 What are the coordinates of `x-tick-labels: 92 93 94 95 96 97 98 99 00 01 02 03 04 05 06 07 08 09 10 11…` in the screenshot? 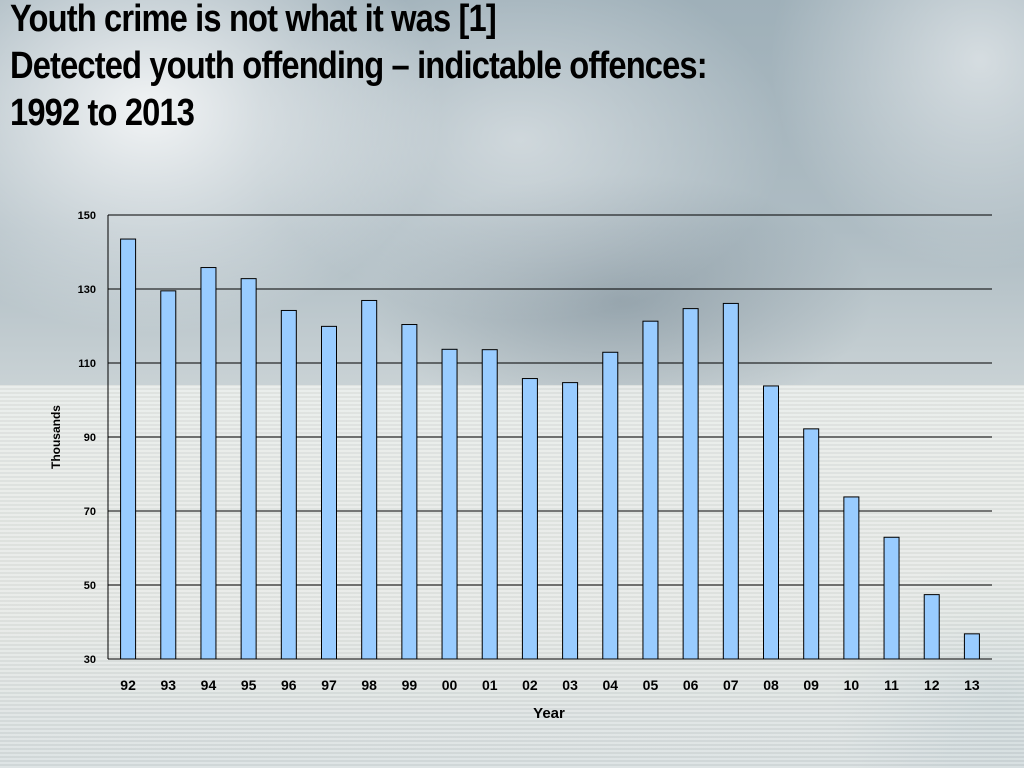 It's located at (550, 685).